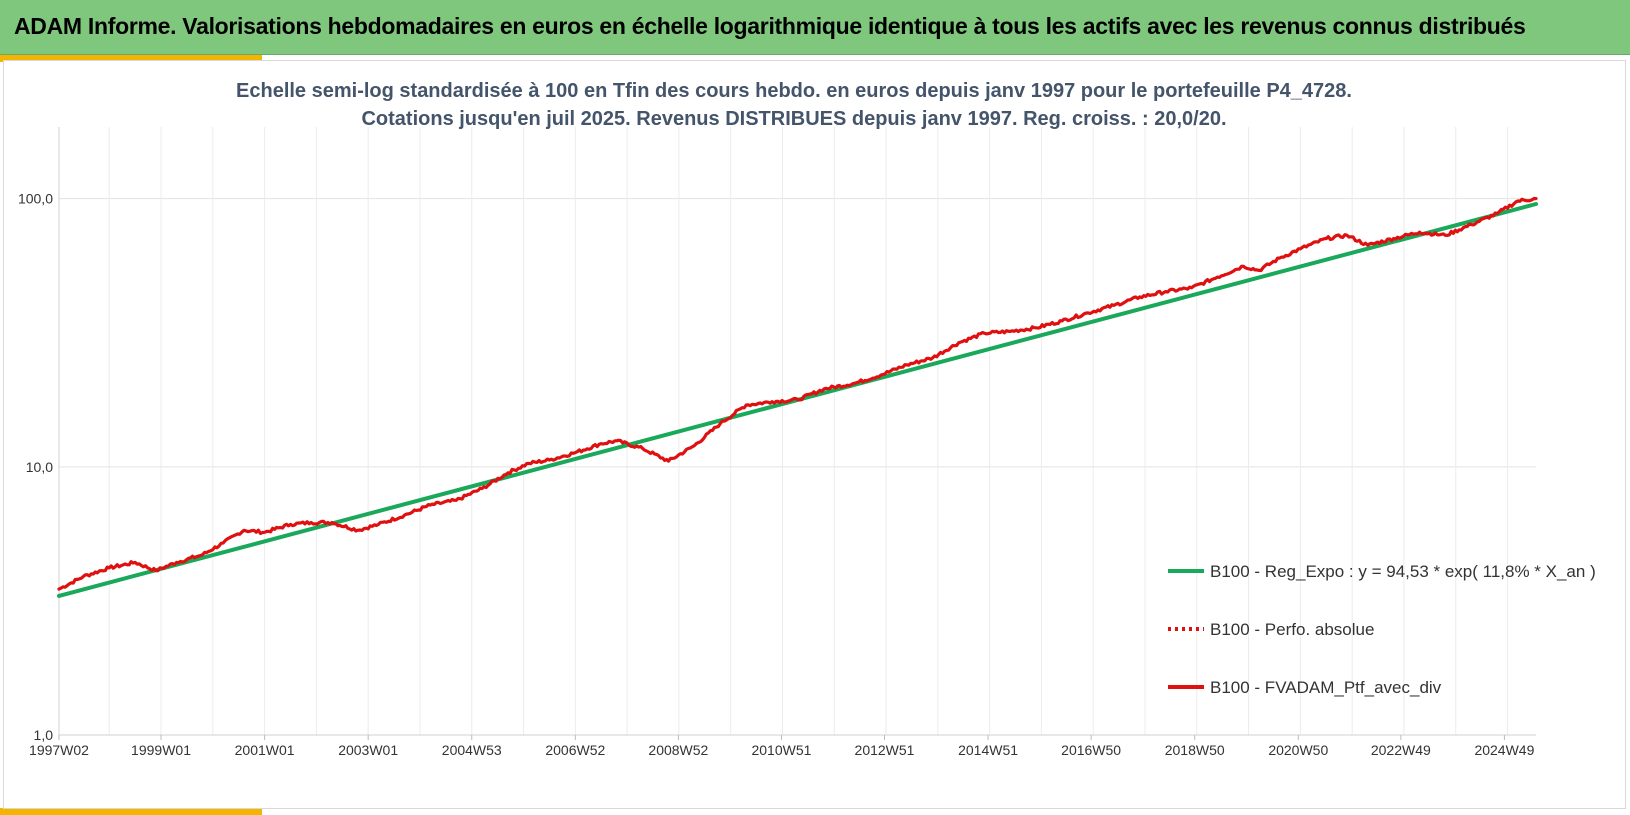  Describe the element at coordinates (781, 750) in the screenshot. I see `x-tick-label: 2010W51` at that location.